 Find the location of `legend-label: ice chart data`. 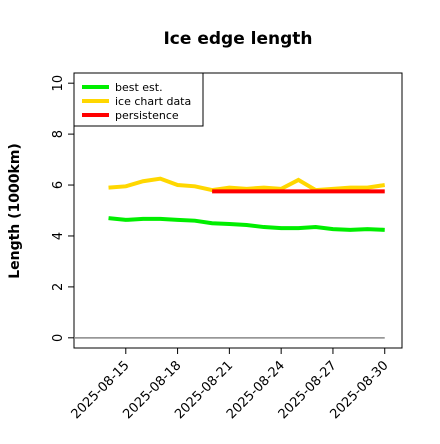

legend-label: ice chart data is located at coordinates (153, 101).